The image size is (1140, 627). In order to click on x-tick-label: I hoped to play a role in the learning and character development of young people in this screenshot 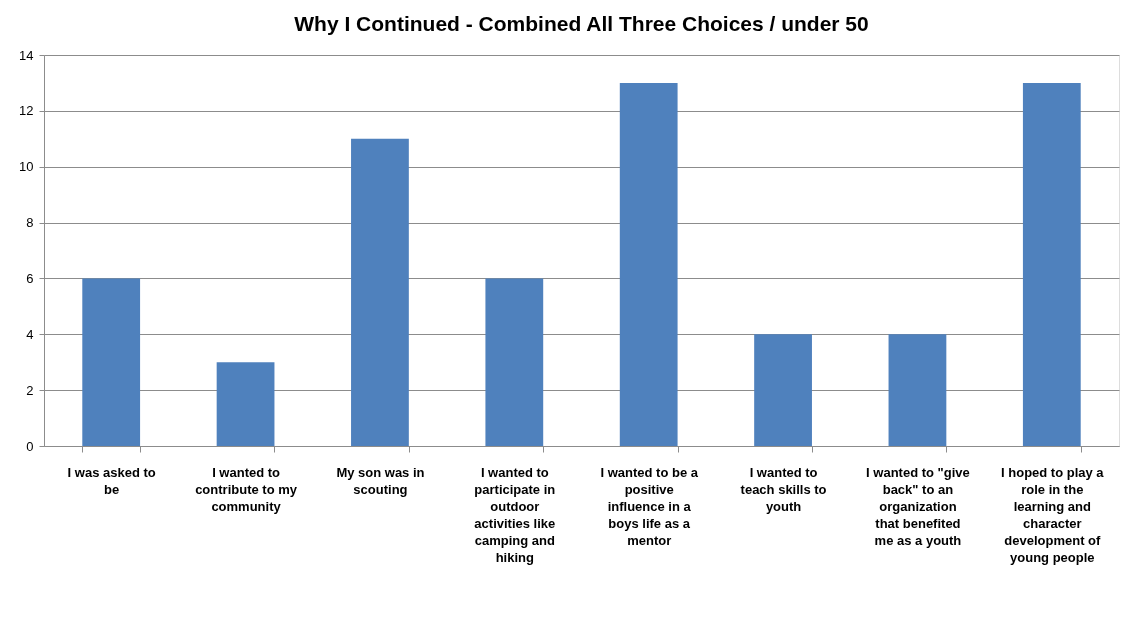, I will do `click(1053, 514)`.